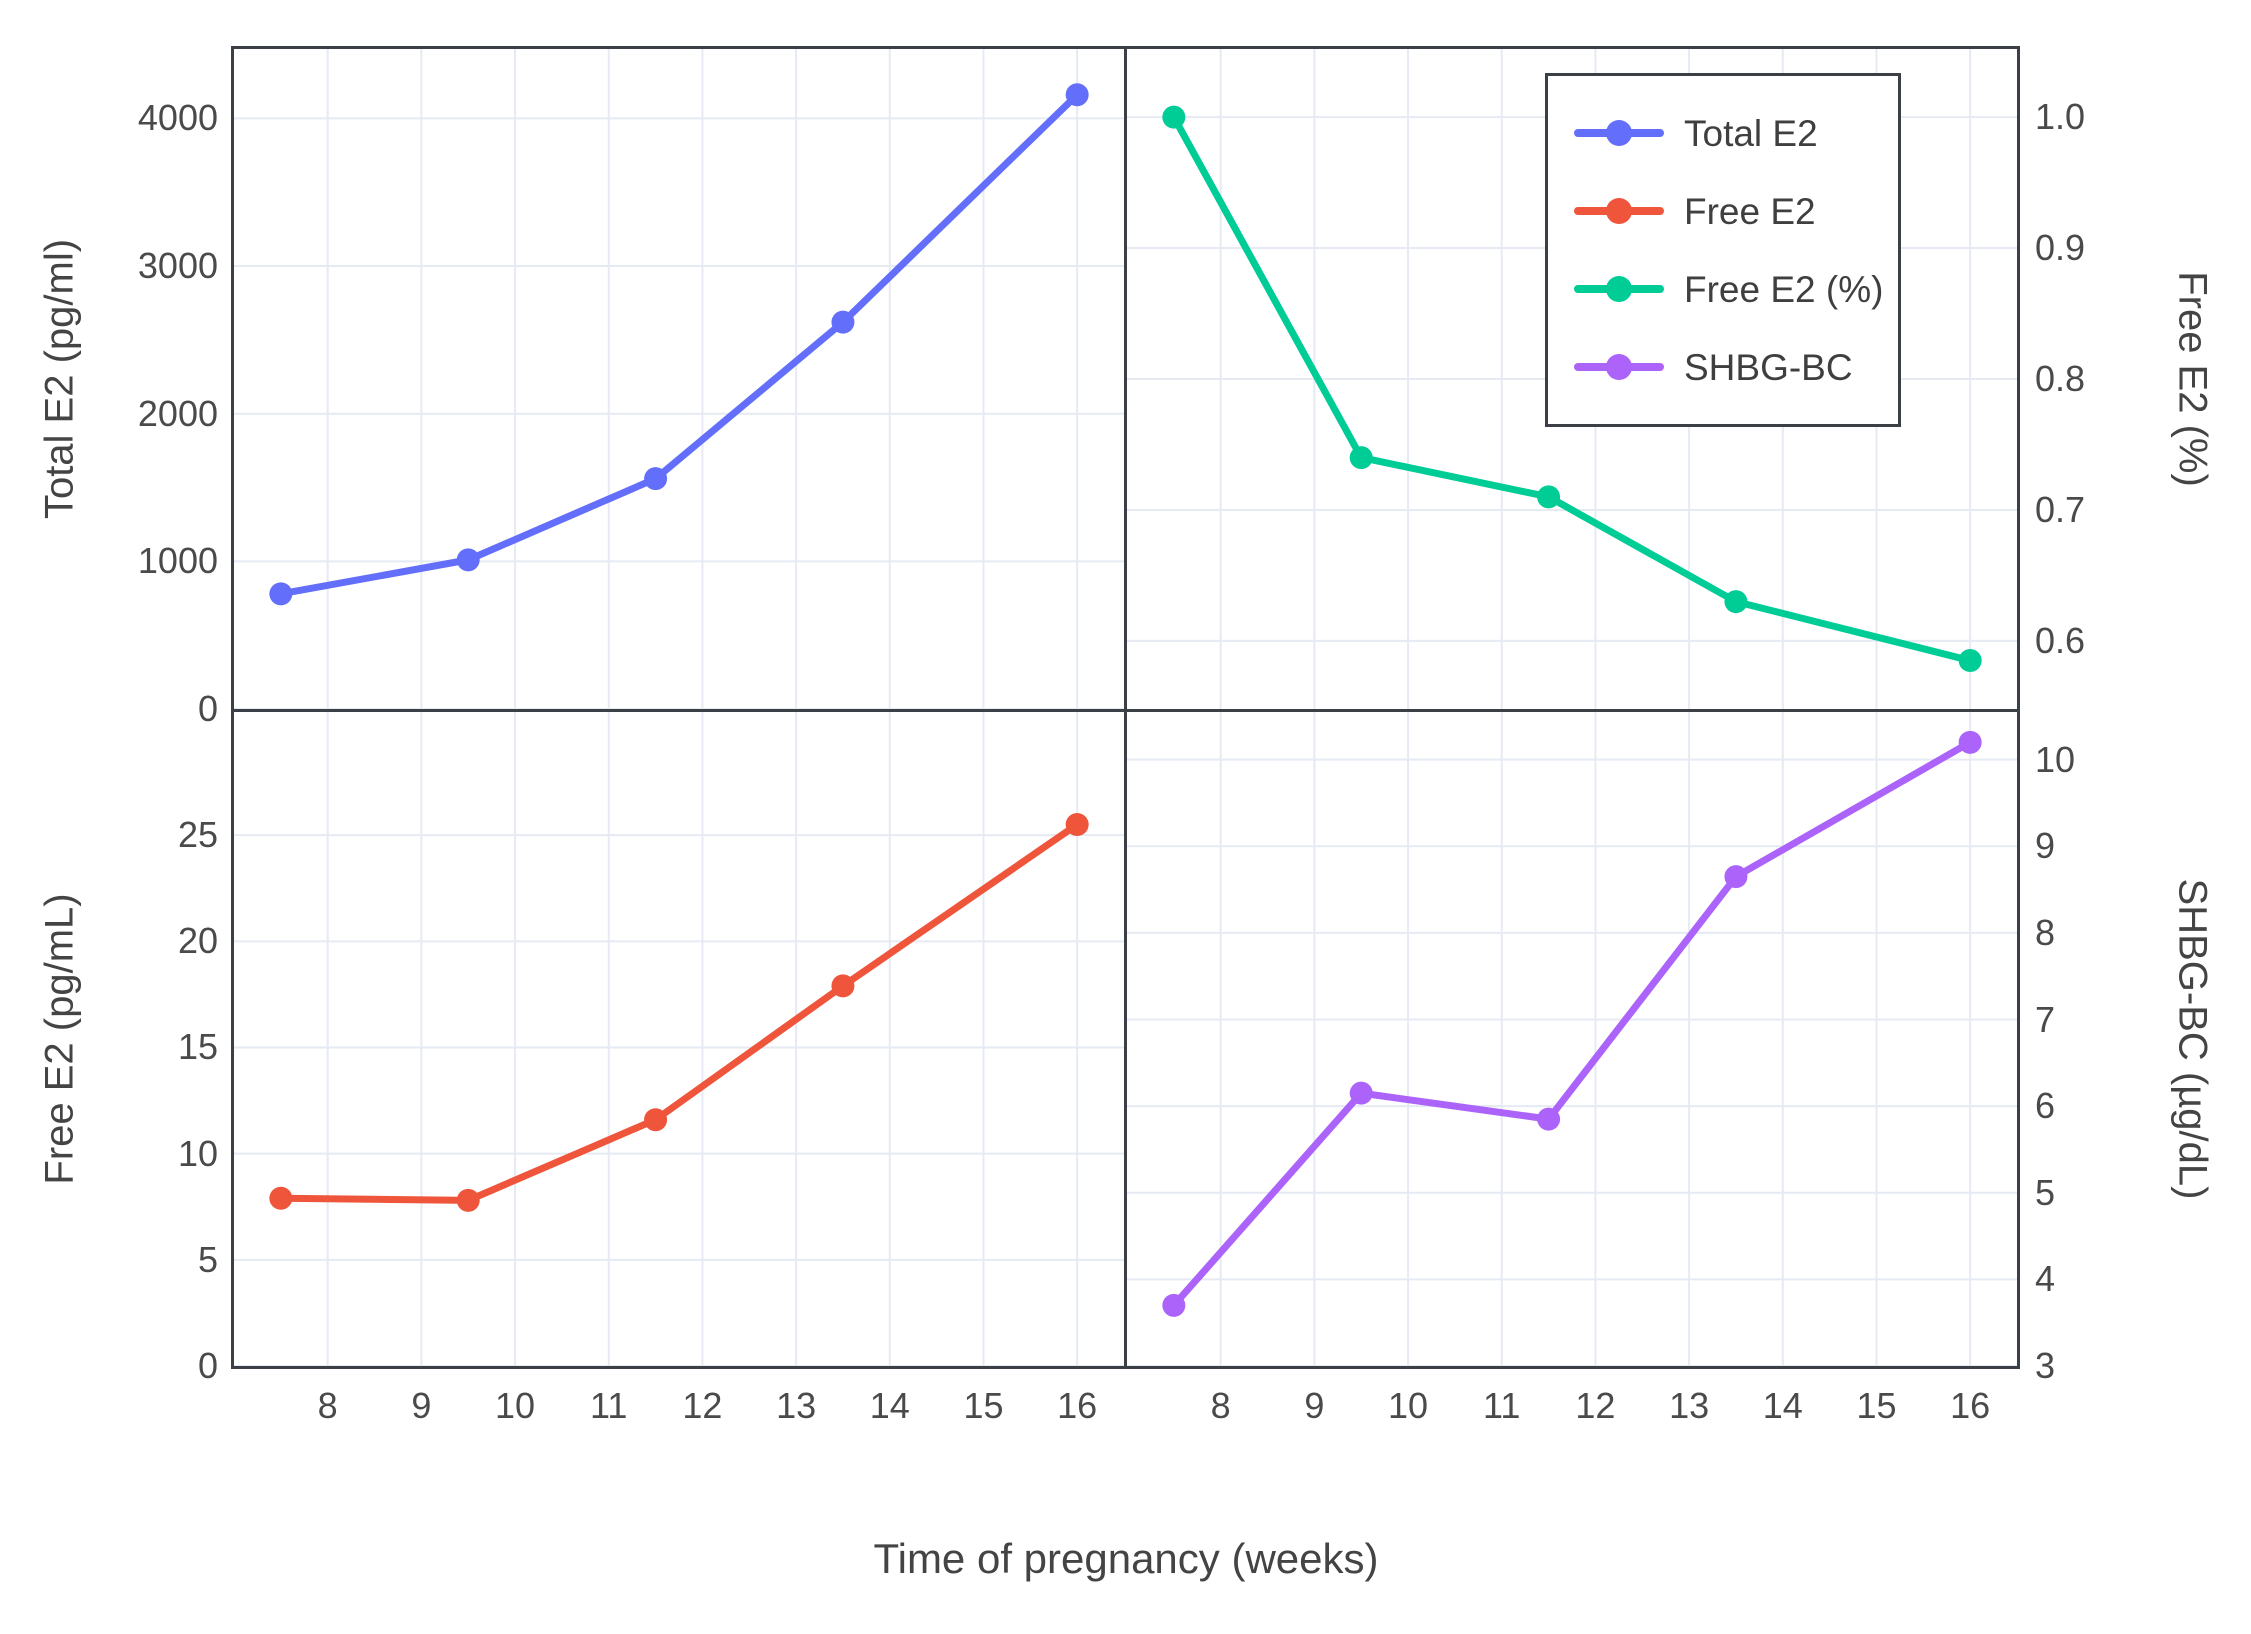 The width and height of the screenshot is (2251, 1634). I want to click on y-tick-label: 4000, so click(177, 118).